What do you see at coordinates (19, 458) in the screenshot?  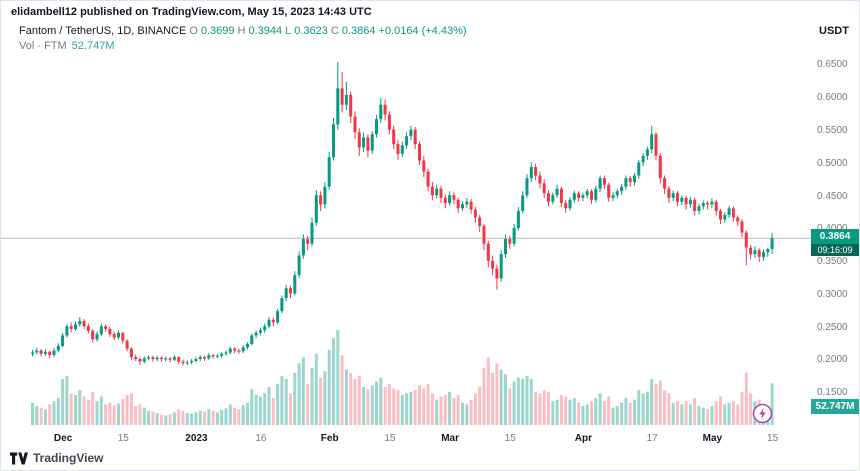 I see `tradingview-logo-icon` at bounding box center [19, 458].